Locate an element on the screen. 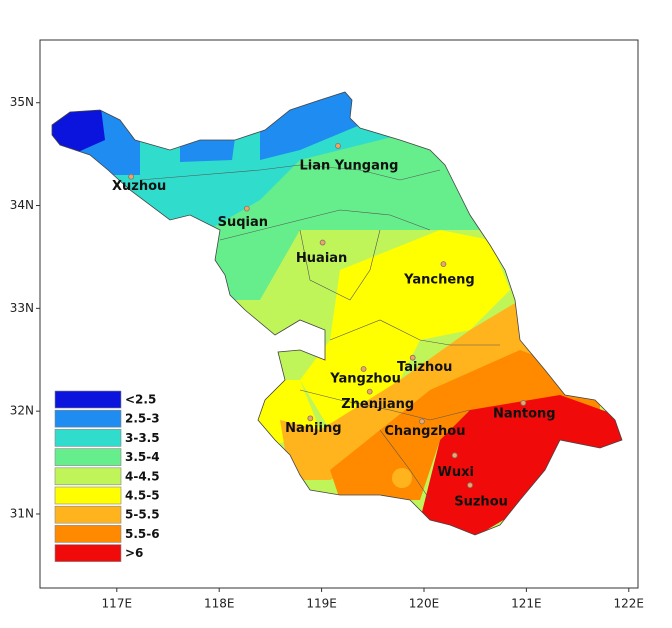  city-label: Taizhou is located at coordinates (424, 367).